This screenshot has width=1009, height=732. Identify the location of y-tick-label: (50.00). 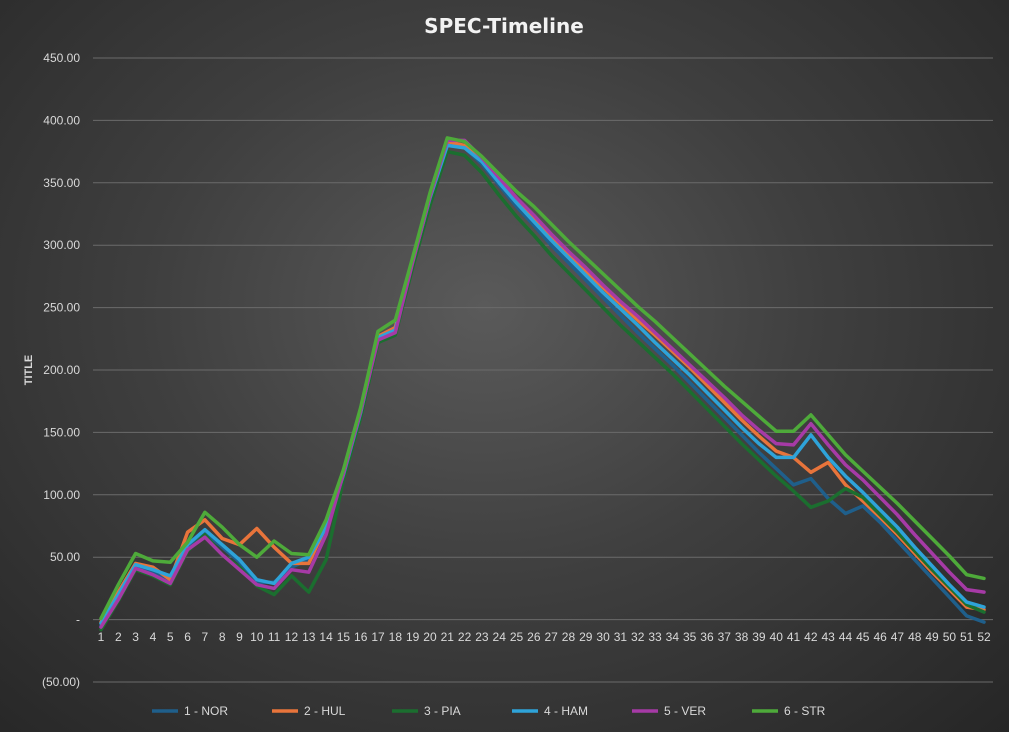
(61, 682).